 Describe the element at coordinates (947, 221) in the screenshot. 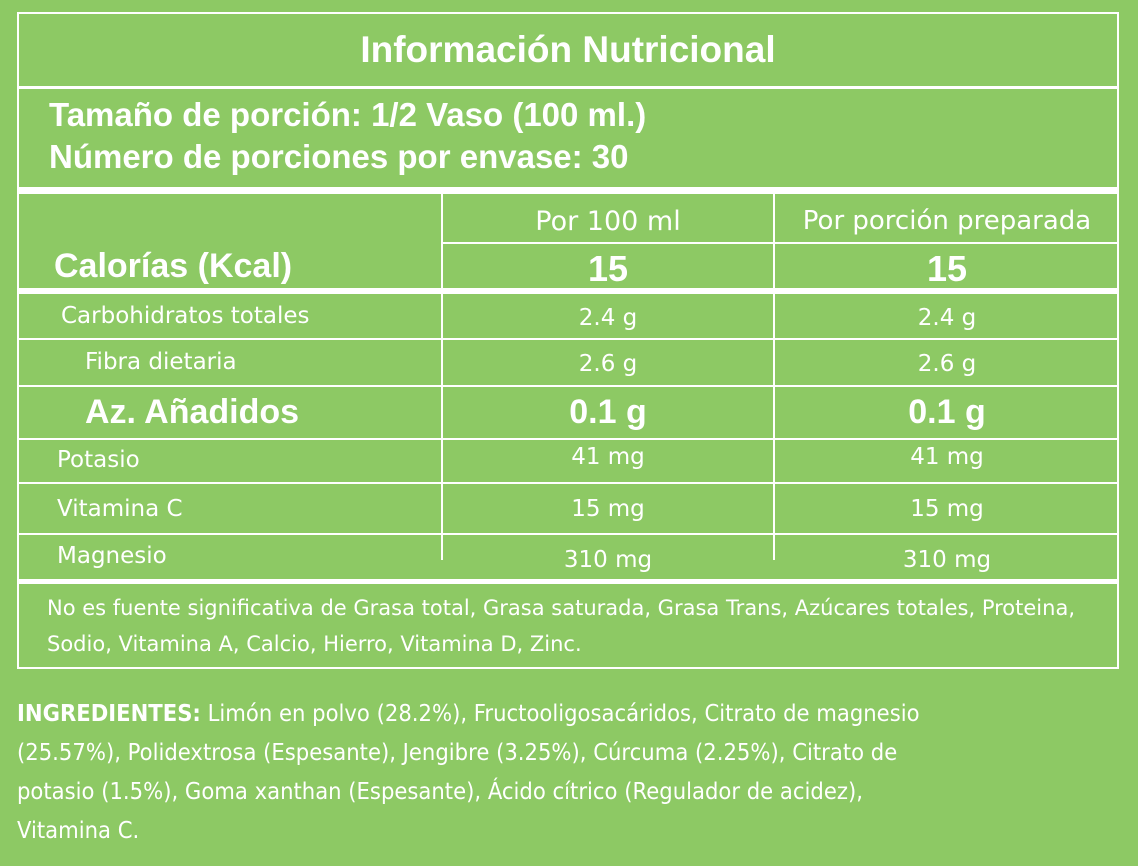

I see `col-header-per-serving: Por porción preparada` at that location.